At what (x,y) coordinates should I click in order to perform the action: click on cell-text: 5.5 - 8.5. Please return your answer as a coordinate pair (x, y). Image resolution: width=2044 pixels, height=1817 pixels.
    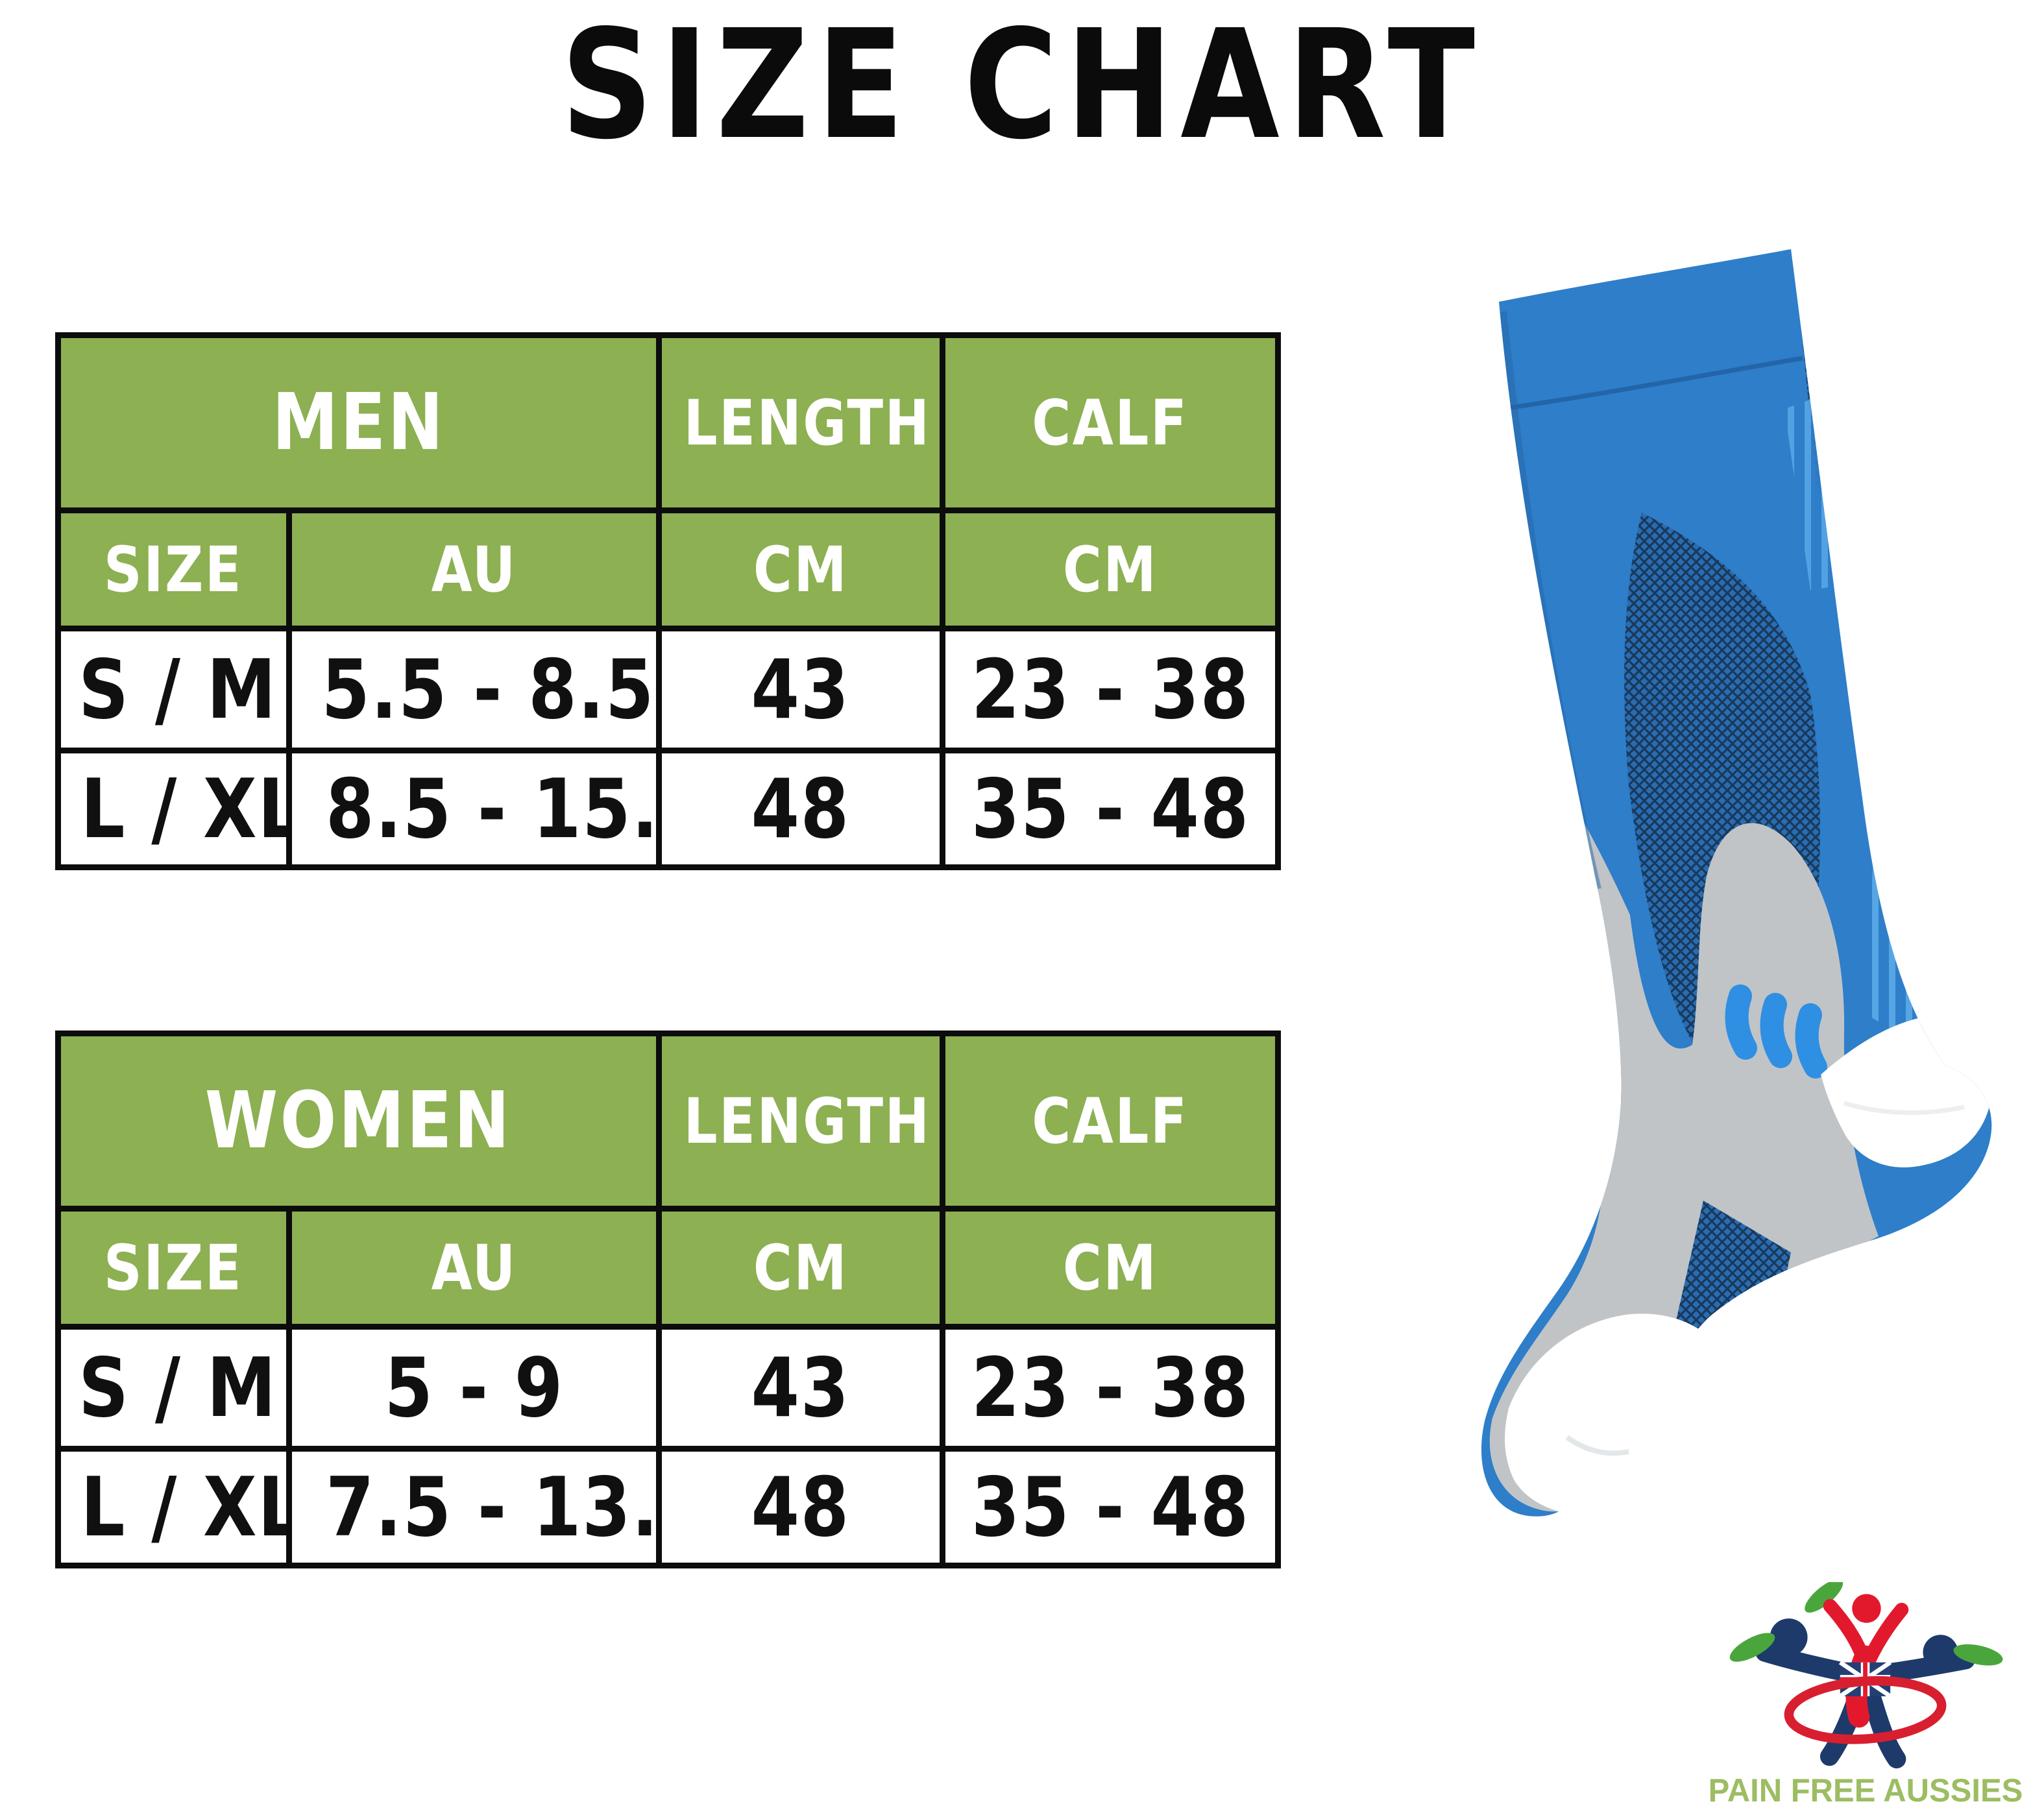
    Looking at the image, I should click on (488, 690).